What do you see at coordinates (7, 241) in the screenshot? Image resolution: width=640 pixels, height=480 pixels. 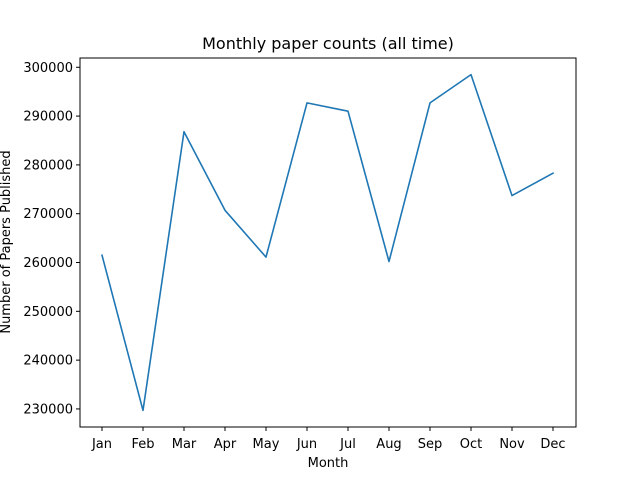 I see `y-axis-label: Number of Papers Published` at bounding box center [7, 241].